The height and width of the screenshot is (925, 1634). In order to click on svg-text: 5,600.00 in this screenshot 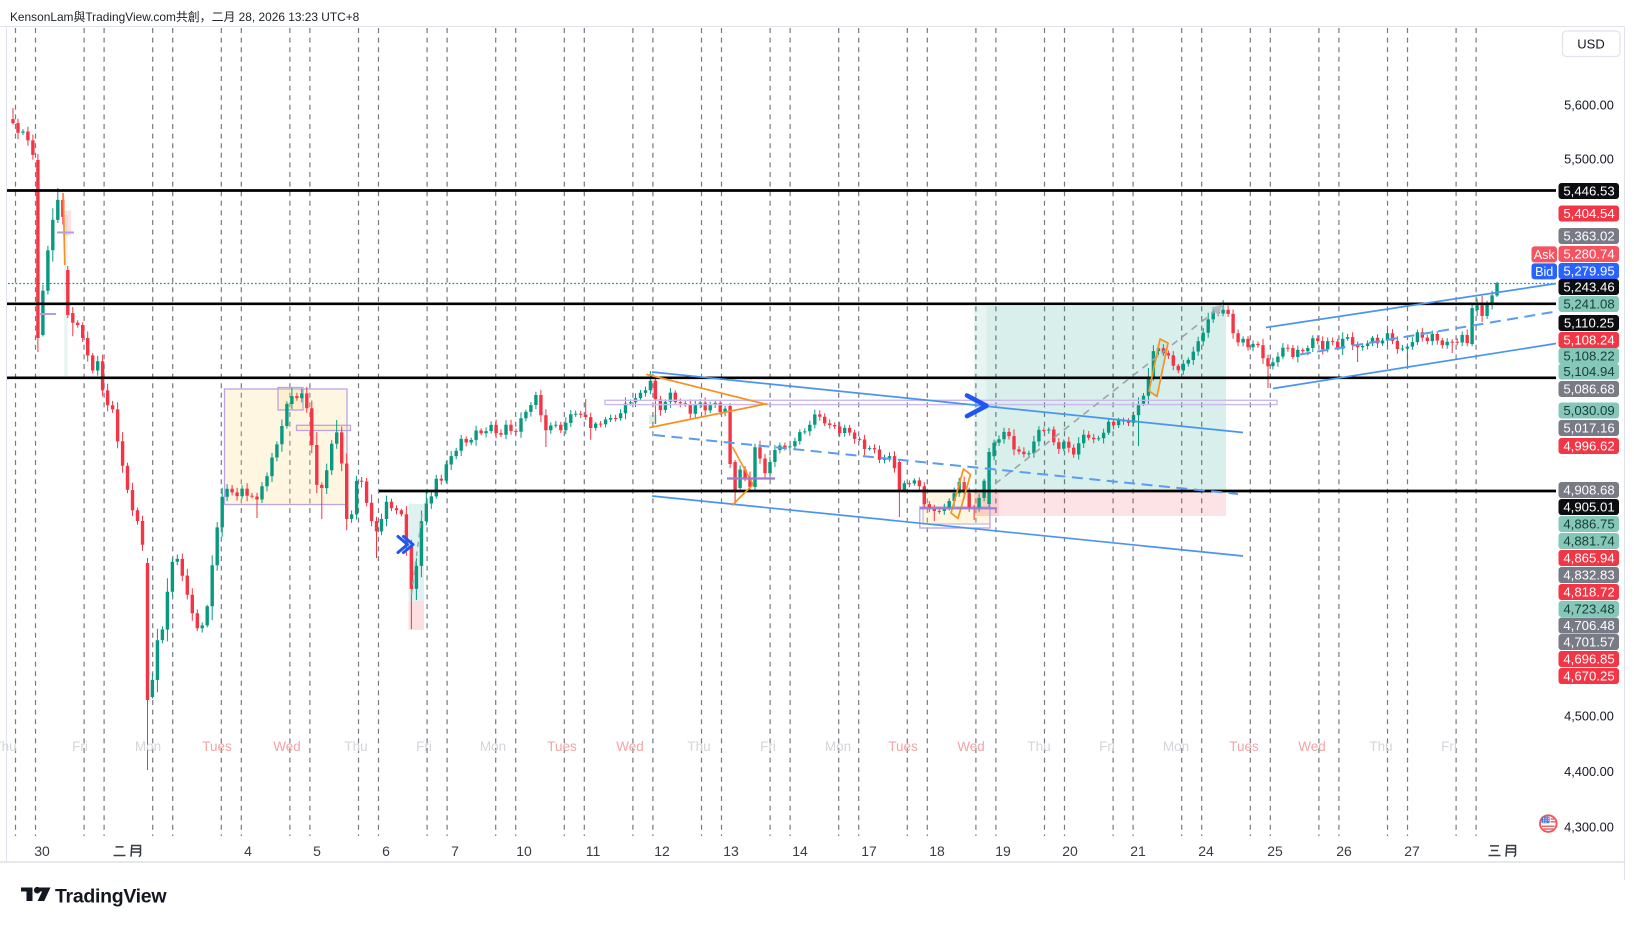, I will do `click(1589, 105)`.